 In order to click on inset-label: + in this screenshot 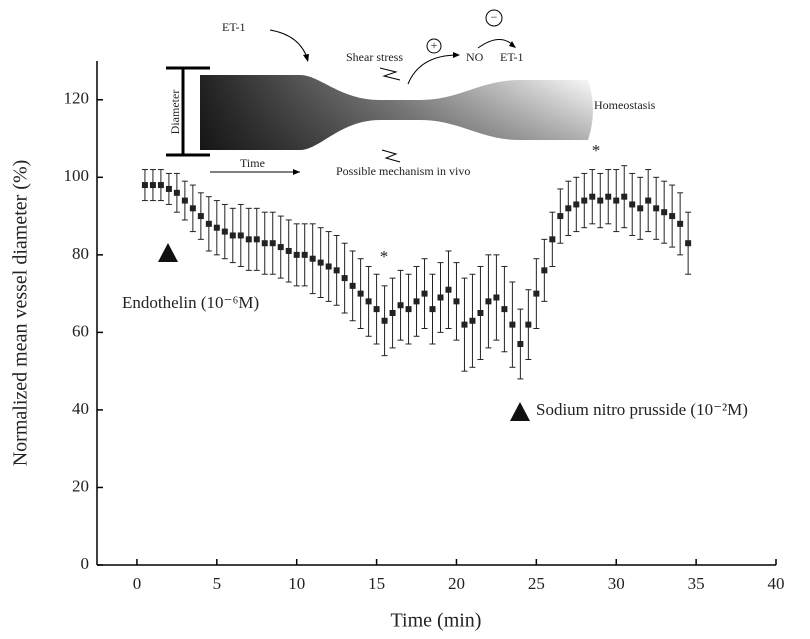, I will do `click(434, 45)`.